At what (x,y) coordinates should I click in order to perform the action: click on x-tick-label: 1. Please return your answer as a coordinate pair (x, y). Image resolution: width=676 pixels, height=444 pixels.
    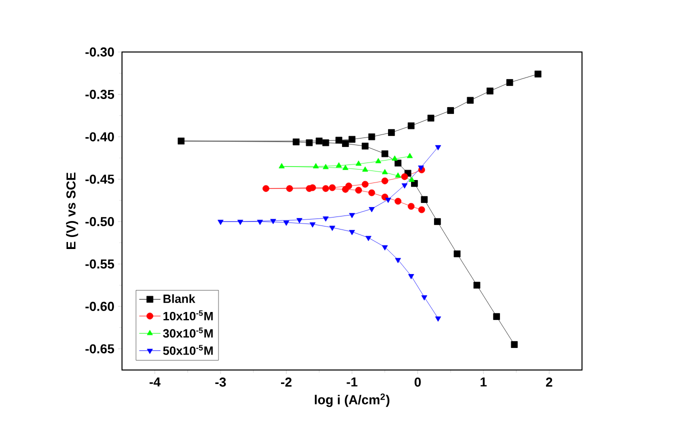
    Looking at the image, I should click on (483, 382).